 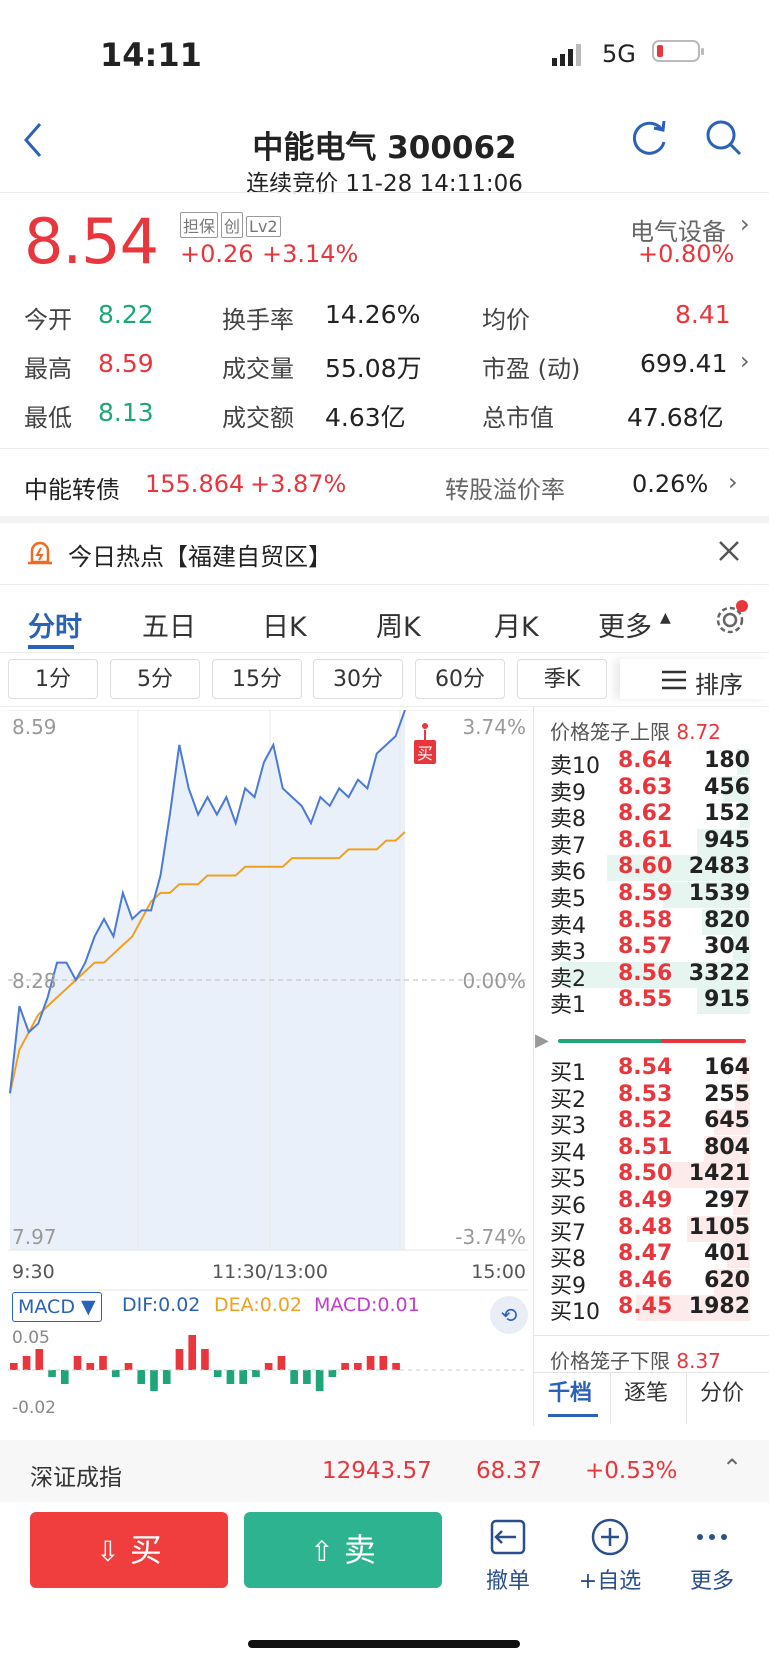 I want to click on sector-name: 电气设备, so click(x=678, y=232).